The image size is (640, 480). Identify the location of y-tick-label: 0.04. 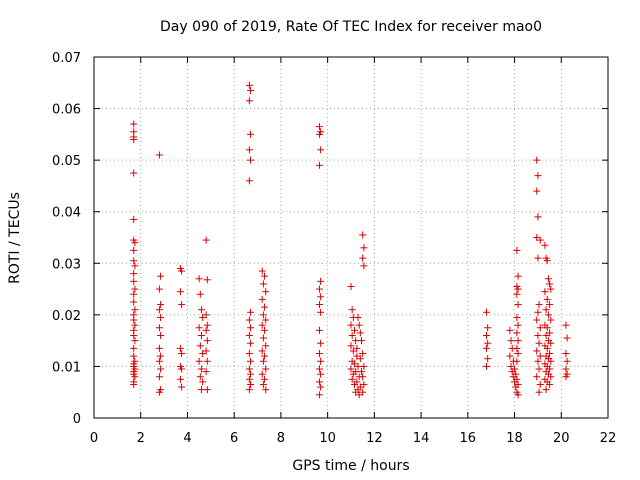
(66, 213).